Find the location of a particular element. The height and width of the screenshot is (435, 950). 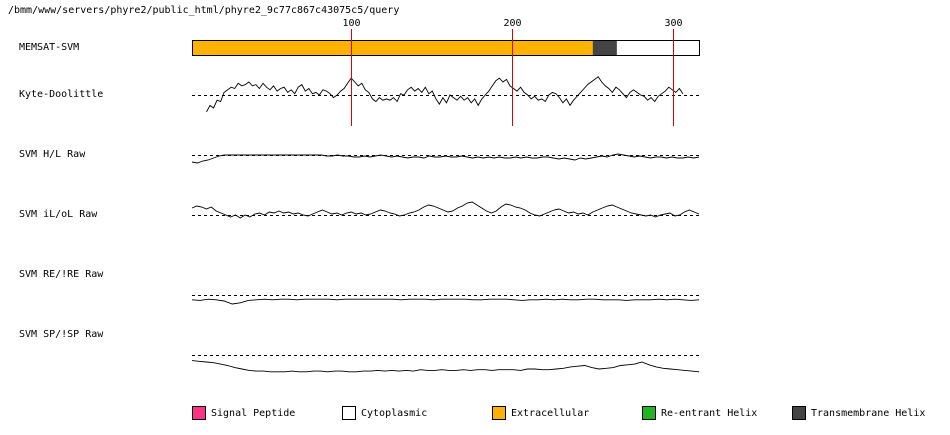

legend-label: Signal Peptide is located at coordinates (253, 413).